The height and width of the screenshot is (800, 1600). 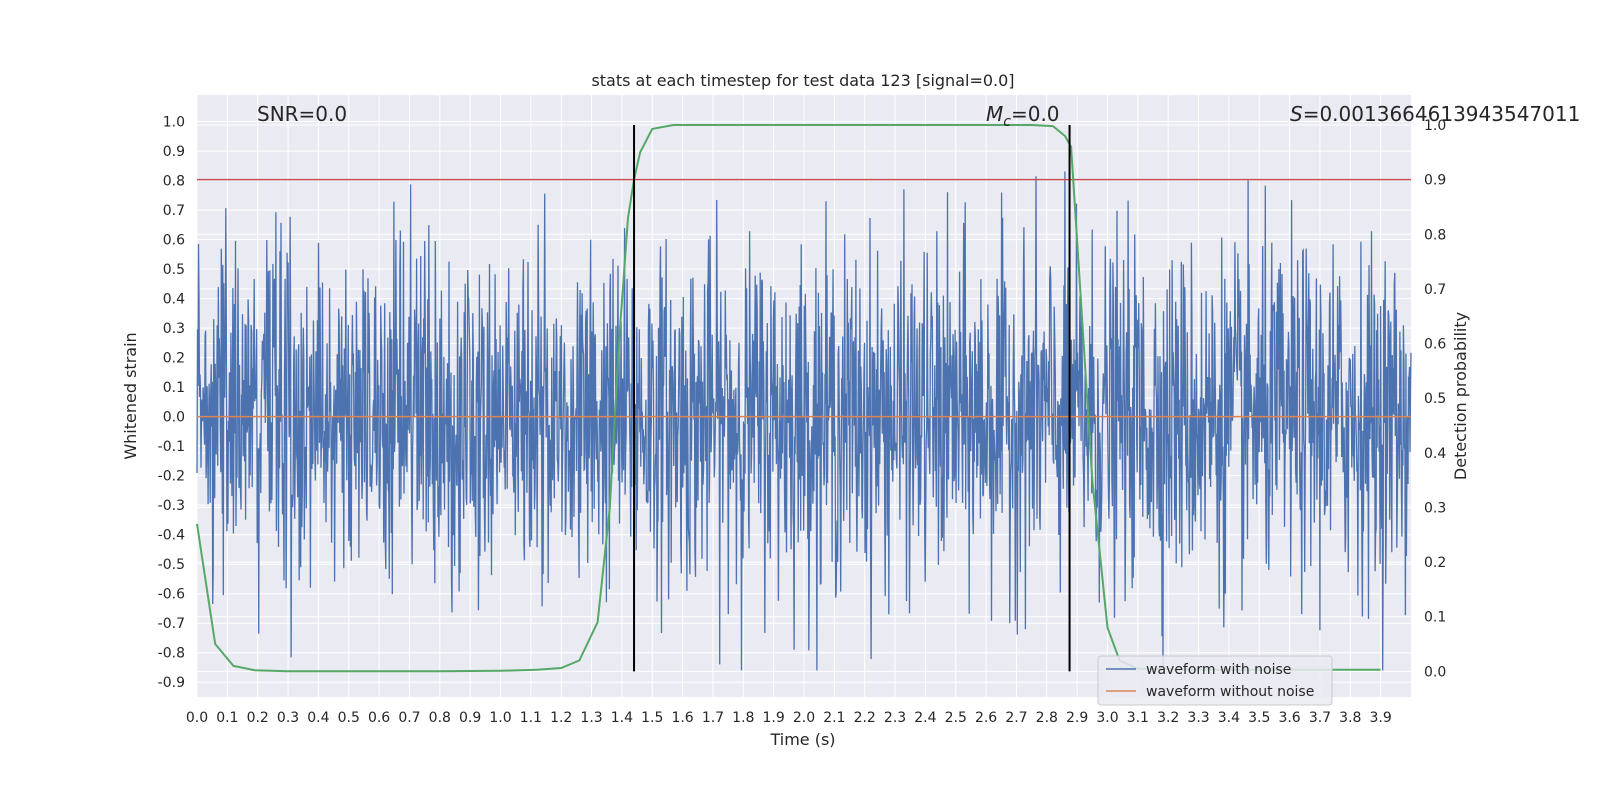 I want to click on y-tick-label: 0.6, so click(x=174, y=241).